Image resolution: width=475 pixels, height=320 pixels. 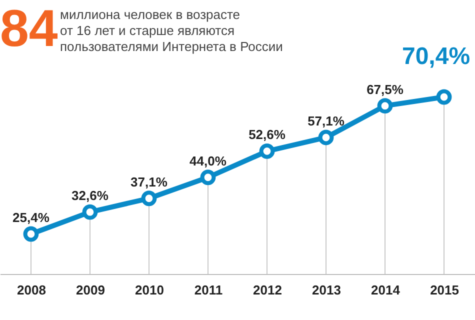 I want to click on text: от 16 лет и старше являются, so click(x=147, y=30).